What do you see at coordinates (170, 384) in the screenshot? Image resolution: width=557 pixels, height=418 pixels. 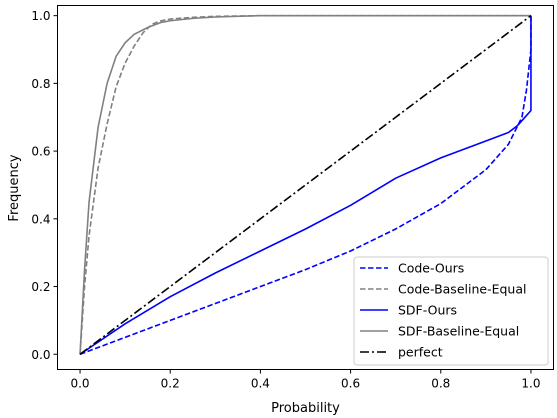 I see `x-tick-label: 0.2` at bounding box center [170, 384].